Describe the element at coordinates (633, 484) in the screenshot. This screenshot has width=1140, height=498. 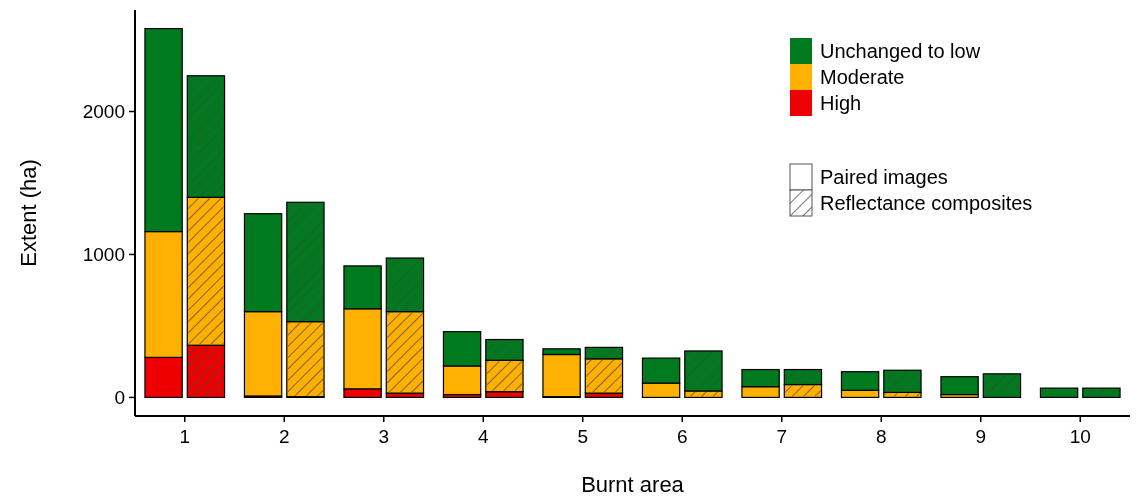
I see `x-axis-title: Burnt area` at that location.